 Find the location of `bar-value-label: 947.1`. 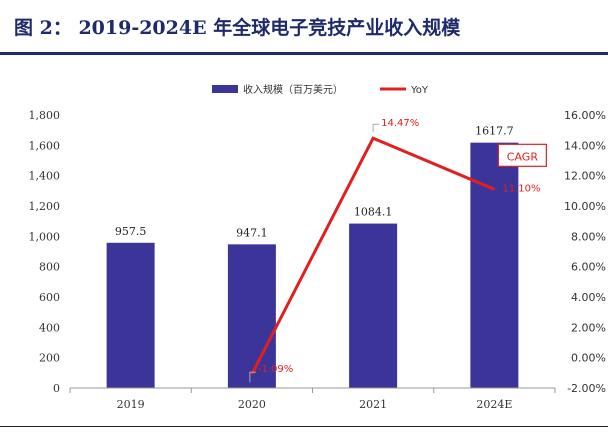

bar-value-label: 947.1 is located at coordinates (252, 232).